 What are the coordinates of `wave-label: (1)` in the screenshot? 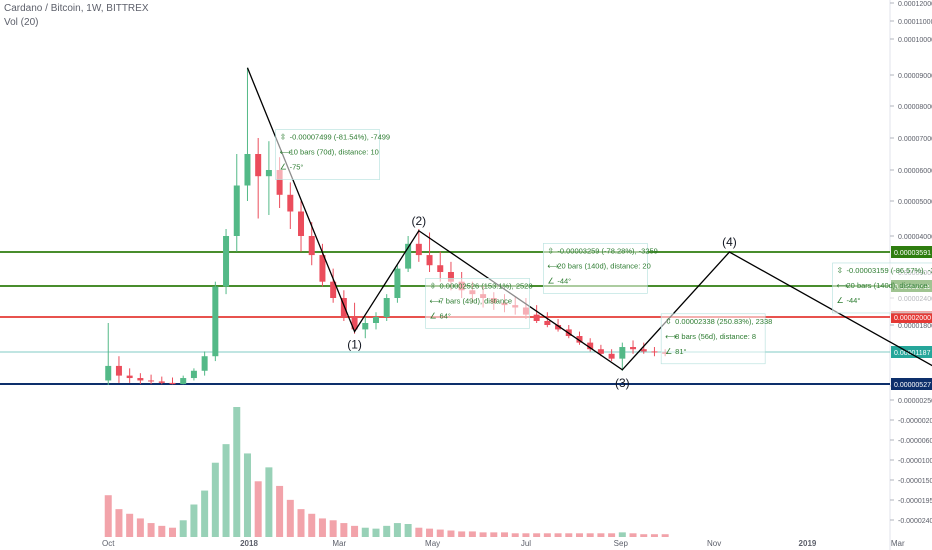 It's located at (354, 345).